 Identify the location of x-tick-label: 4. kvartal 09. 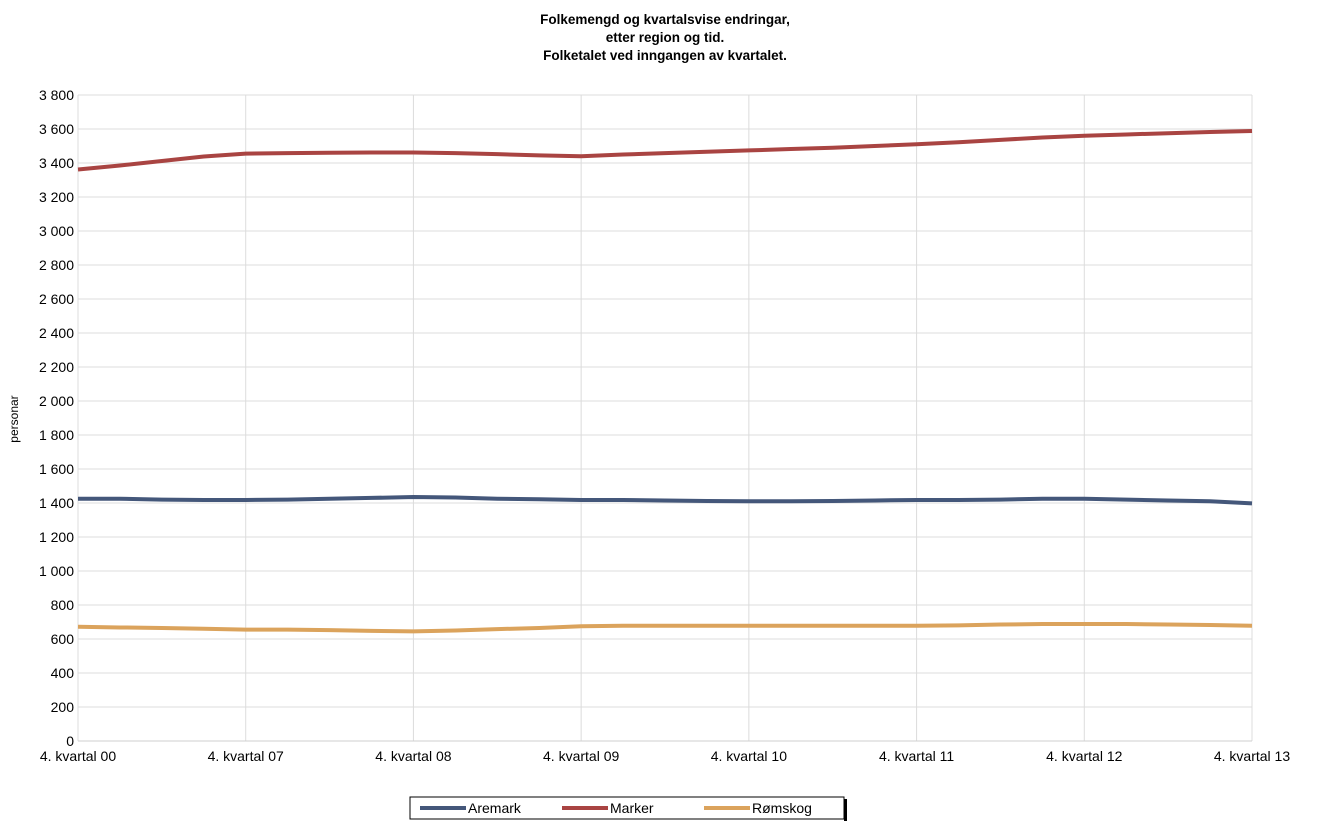
(581, 756).